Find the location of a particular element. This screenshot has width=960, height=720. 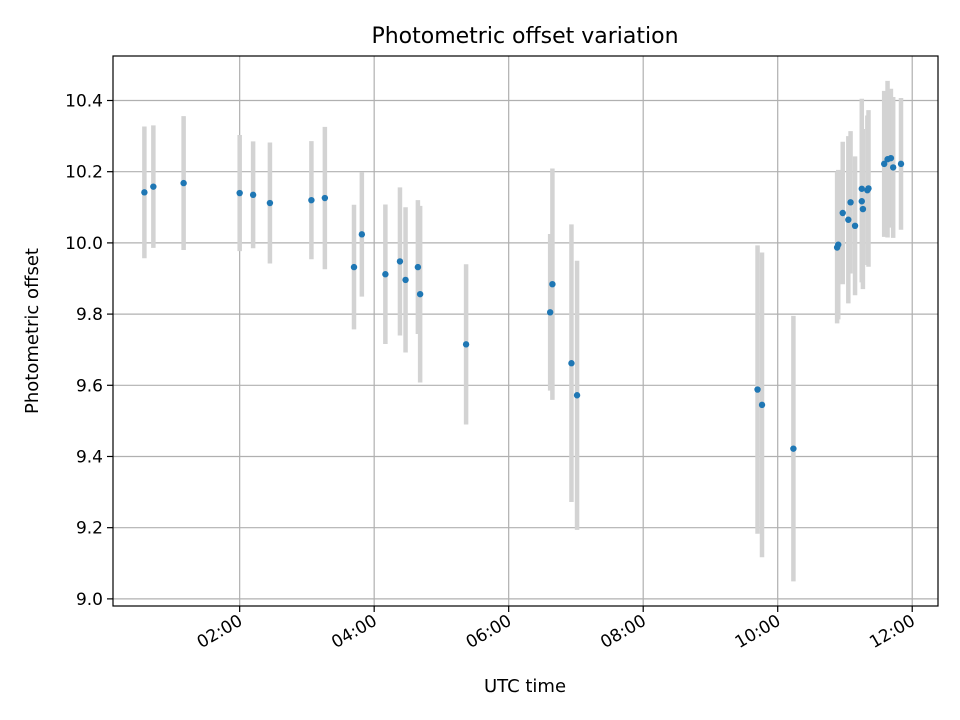

y-tick-label: 10.0 is located at coordinates (84, 244).